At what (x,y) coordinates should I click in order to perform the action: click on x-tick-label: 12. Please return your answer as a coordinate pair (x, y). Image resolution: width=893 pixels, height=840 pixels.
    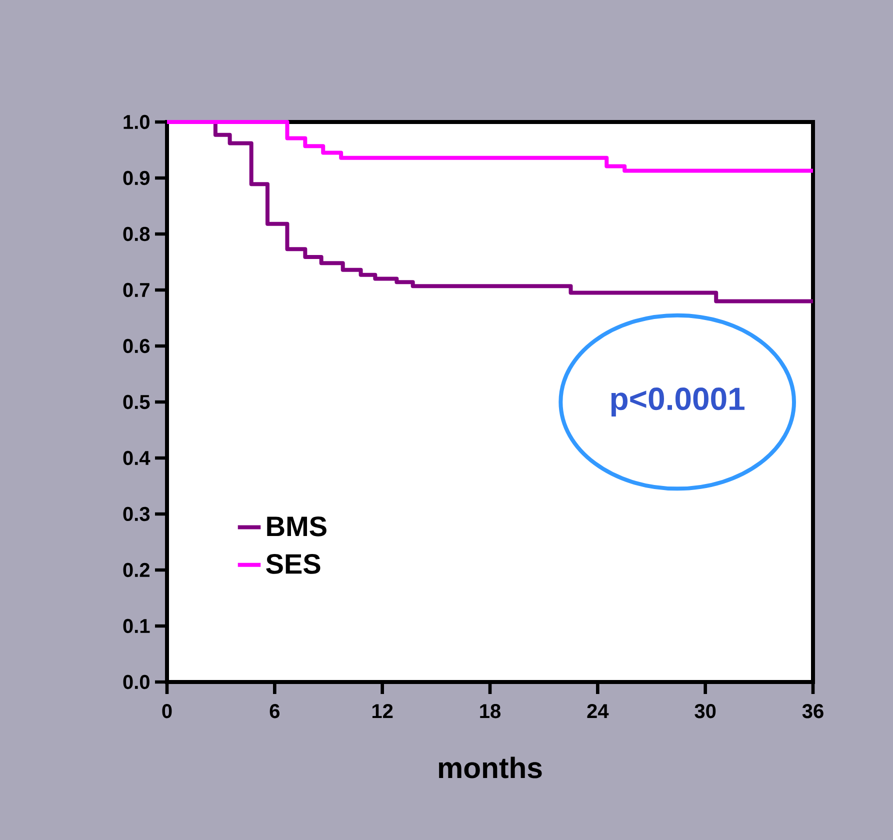
    Looking at the image, I should click on (382, 711).